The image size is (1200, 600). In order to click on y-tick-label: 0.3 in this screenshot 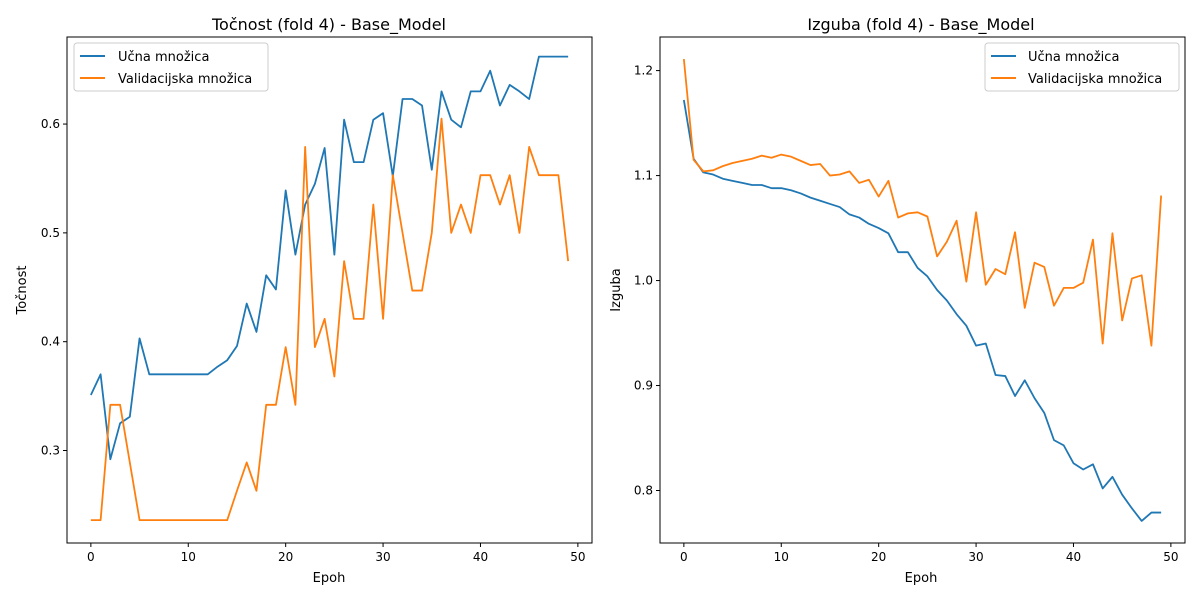, I will do `click(50, 451)`.